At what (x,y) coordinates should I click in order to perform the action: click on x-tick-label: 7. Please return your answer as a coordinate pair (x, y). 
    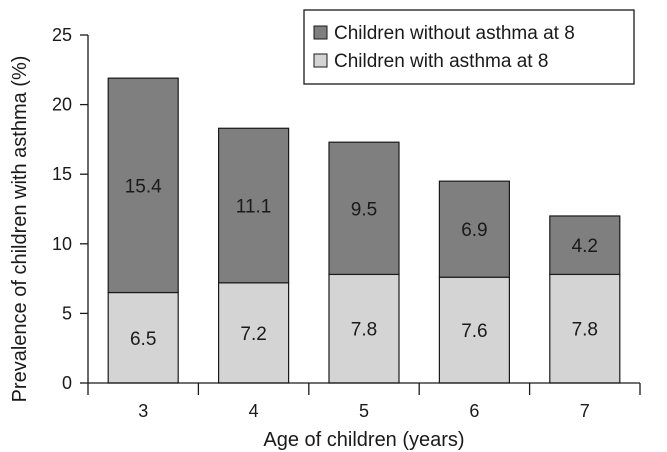
    Looking at the image, I should click on (585, 411).